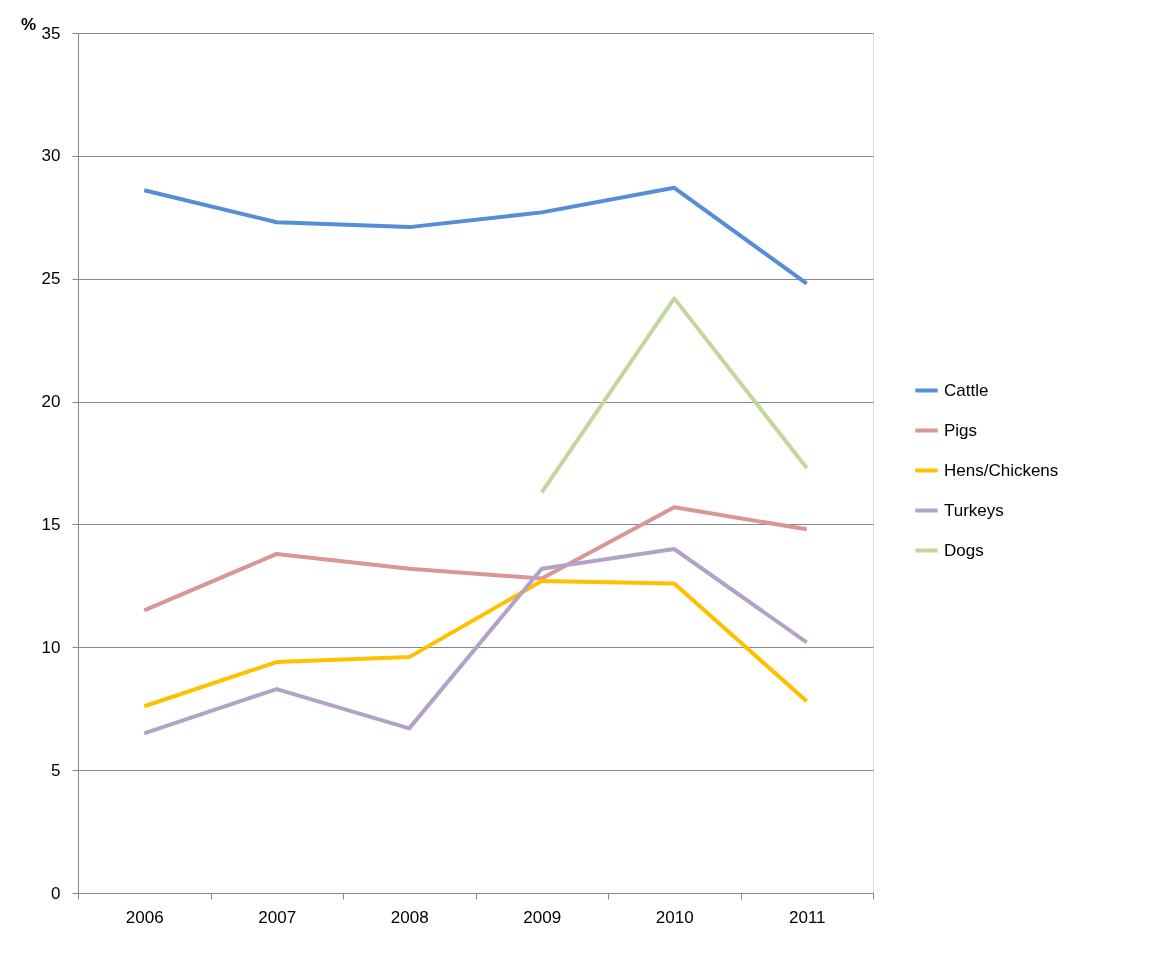 This screenshot has width=1154, height=953. What do you see at coordinates (51, 402) in the screenshot?
I see `y-tick-label: 20` at bounding box center [51, 402].